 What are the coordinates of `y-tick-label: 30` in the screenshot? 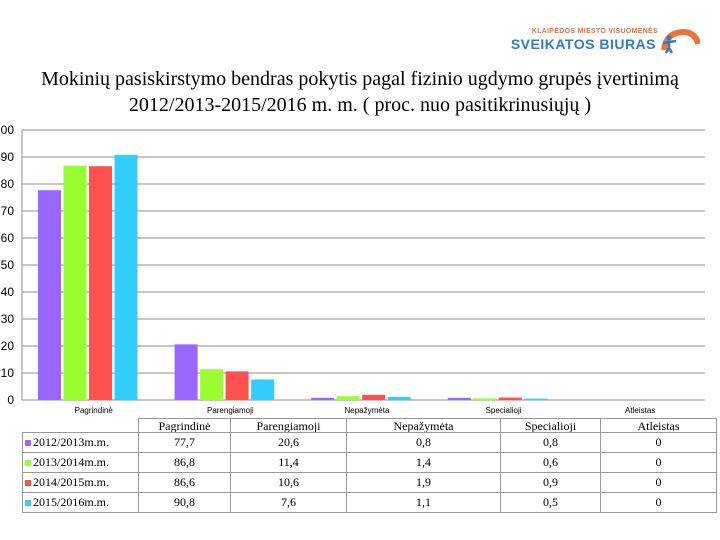 It's located at (8, 319).